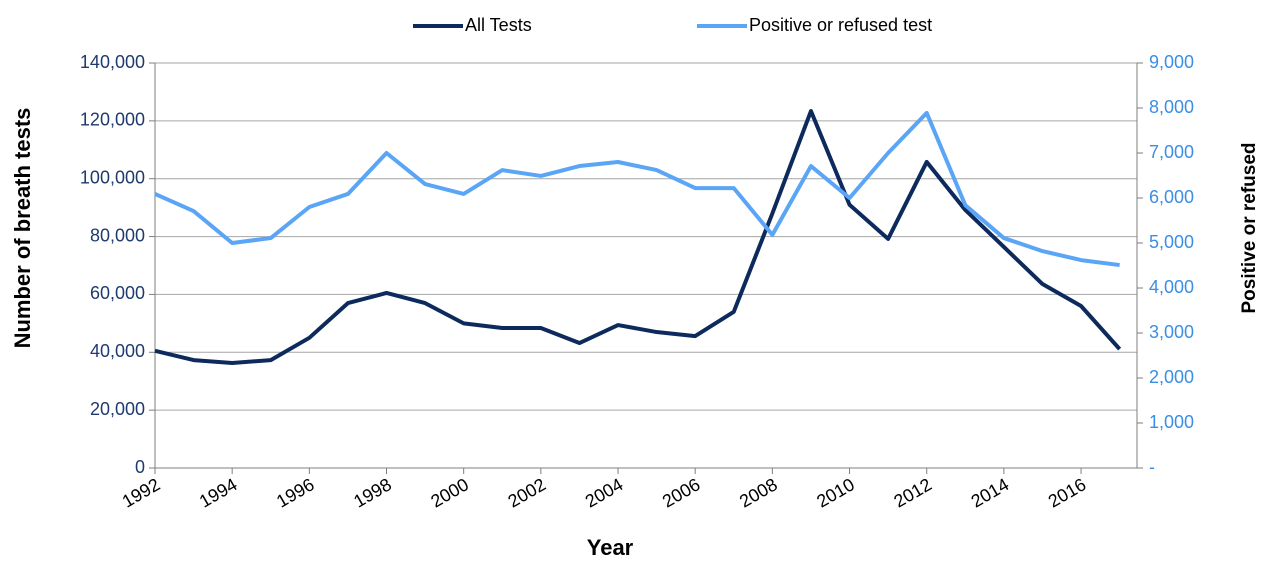 Image resolution: width=1264 pixels, height=563 pixels. I want to click on y-tick-label: 120,000, so click(112, 120).